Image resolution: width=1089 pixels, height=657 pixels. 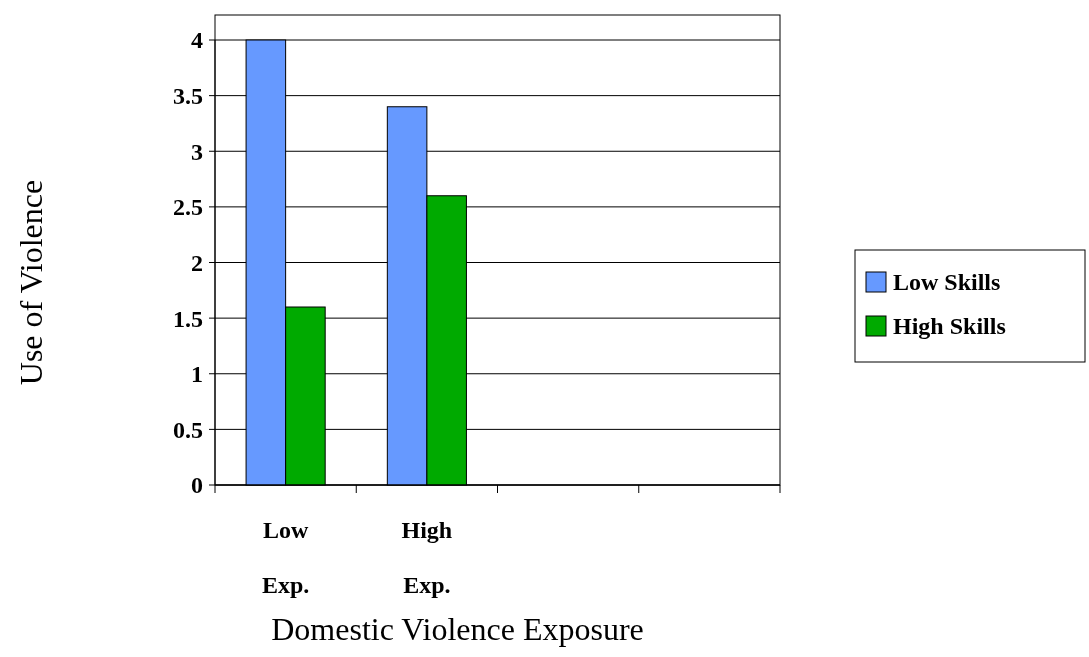 I want to click on y-tick-label: 0, so click(x=197, y=485).